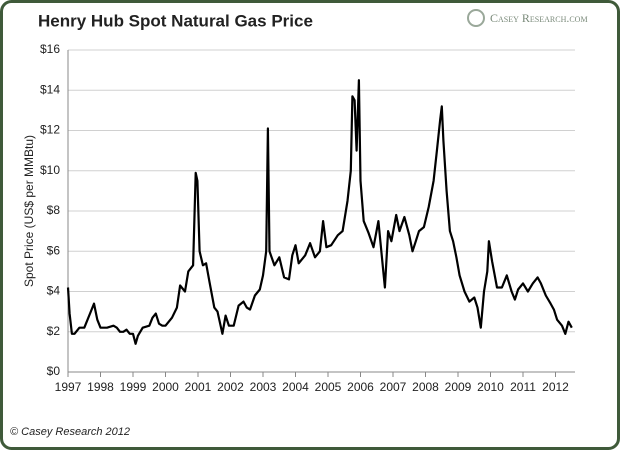 The height and width of the screenshot is (455, 620). Describe the element at coordinates (54, 291) in the screenshot. I see `y-tick-label: $4` at that location.